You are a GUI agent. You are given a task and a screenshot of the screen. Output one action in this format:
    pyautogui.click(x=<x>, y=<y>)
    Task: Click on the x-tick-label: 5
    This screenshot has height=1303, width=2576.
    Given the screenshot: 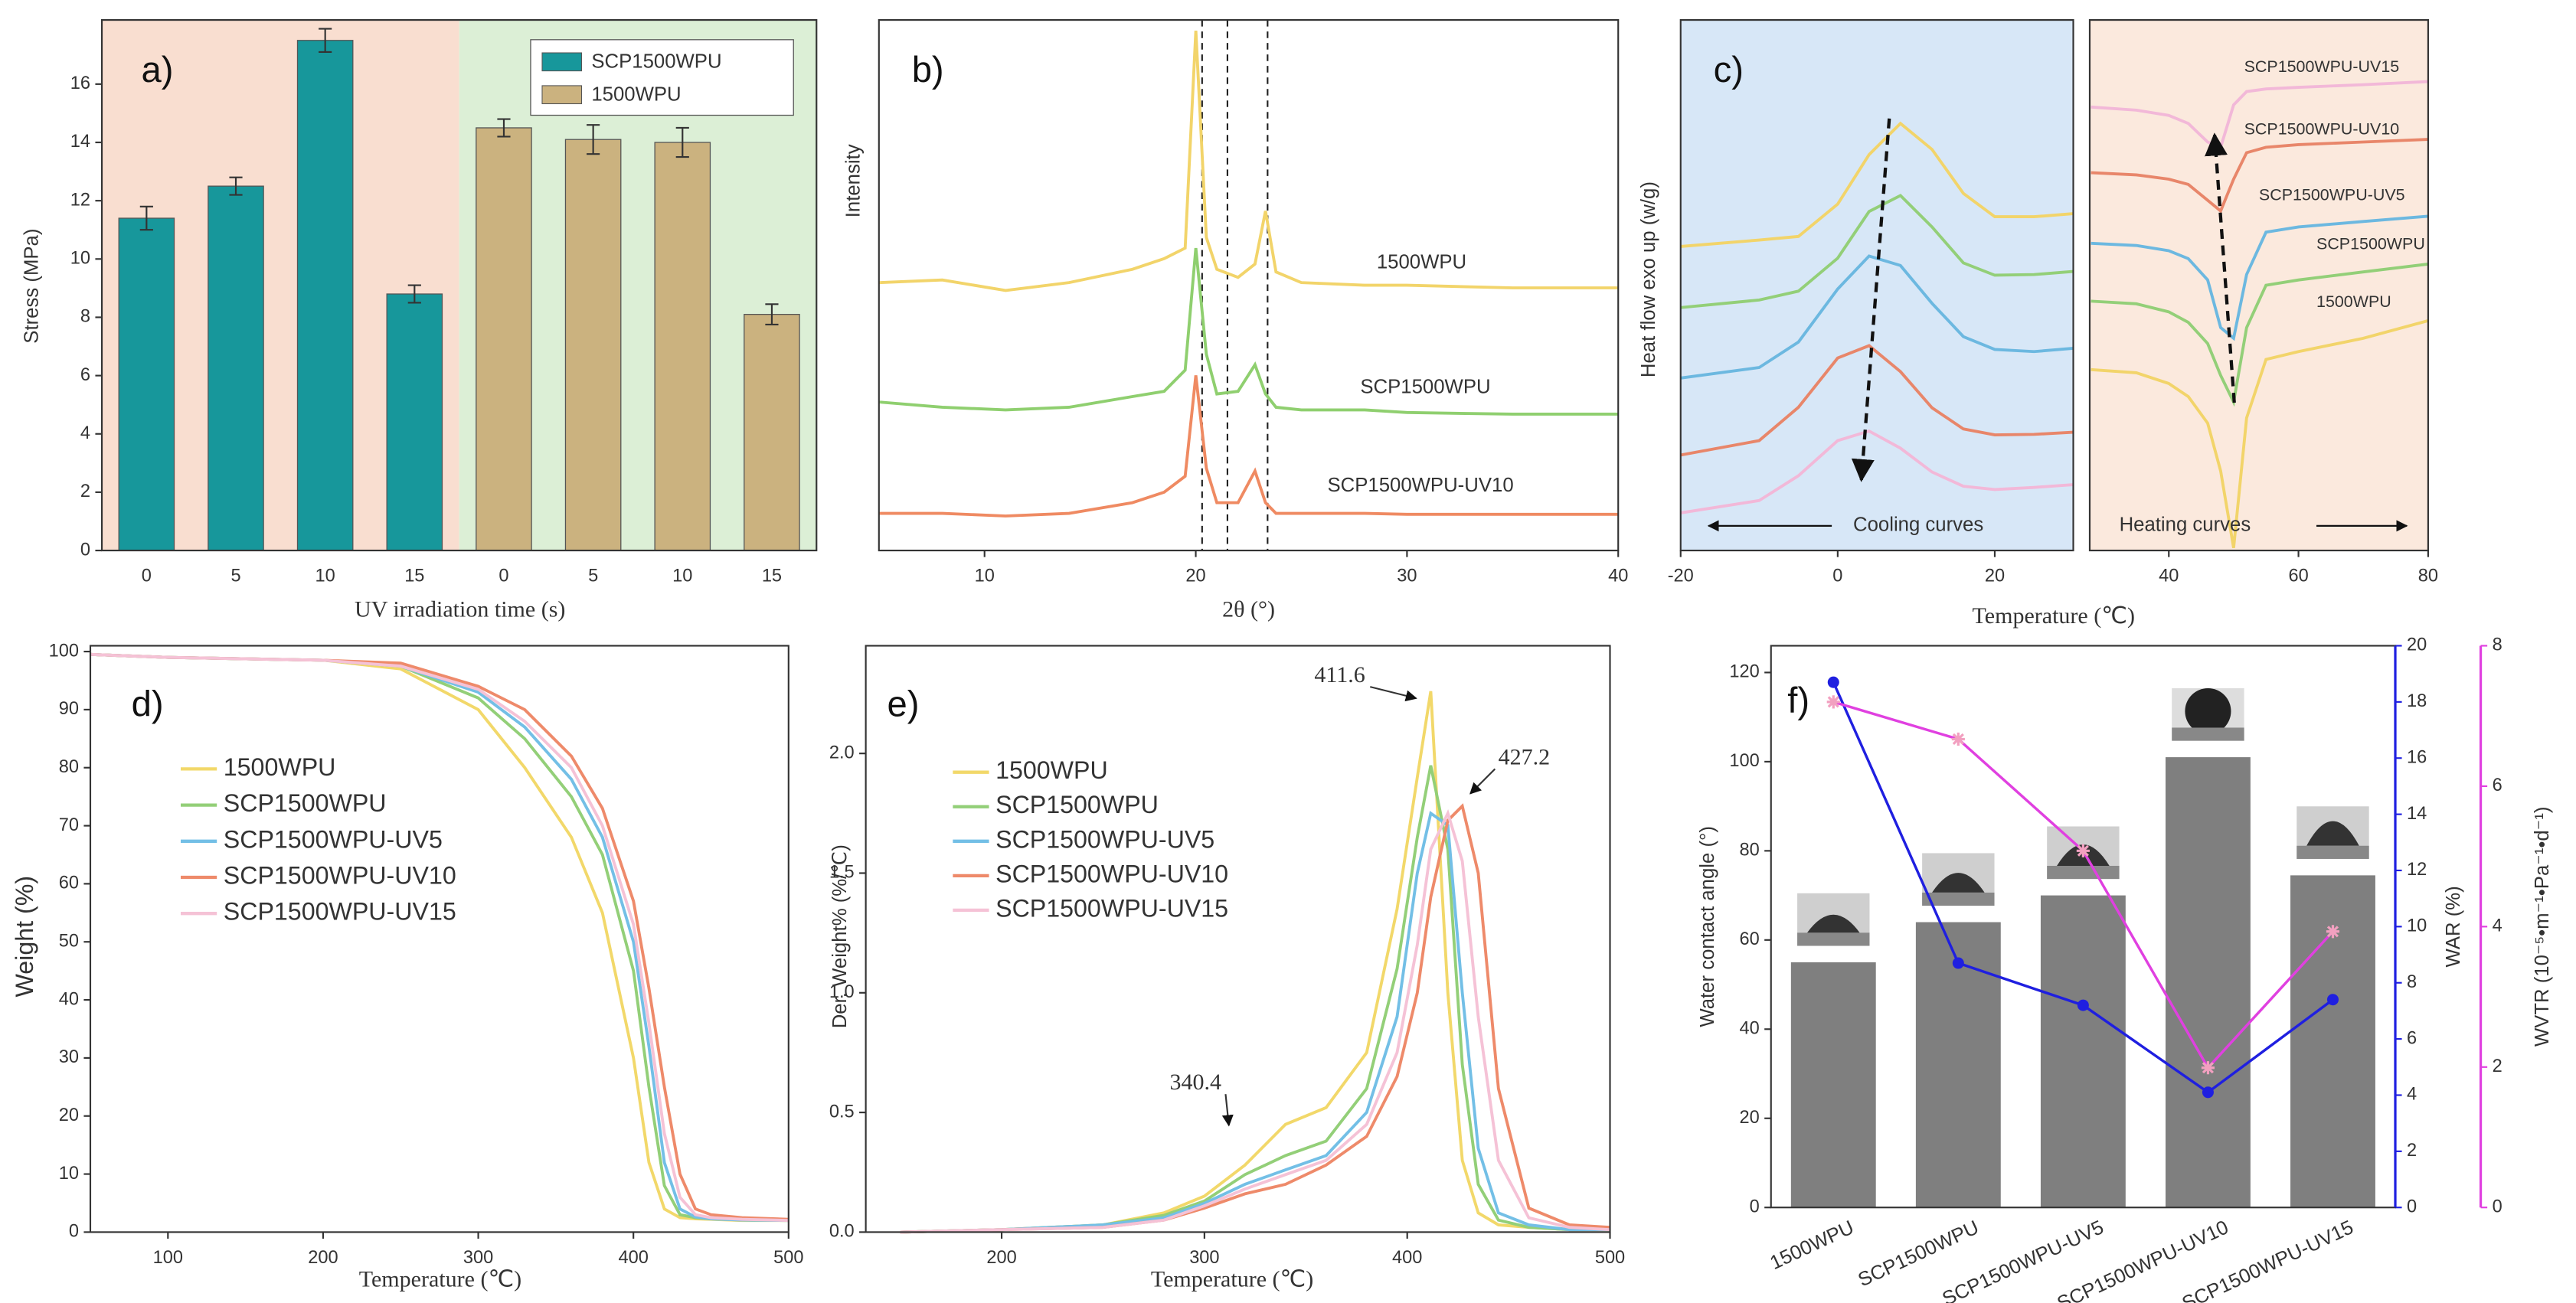 What is the action you would take?
    pyautogui.click(x=235, y=576)
    